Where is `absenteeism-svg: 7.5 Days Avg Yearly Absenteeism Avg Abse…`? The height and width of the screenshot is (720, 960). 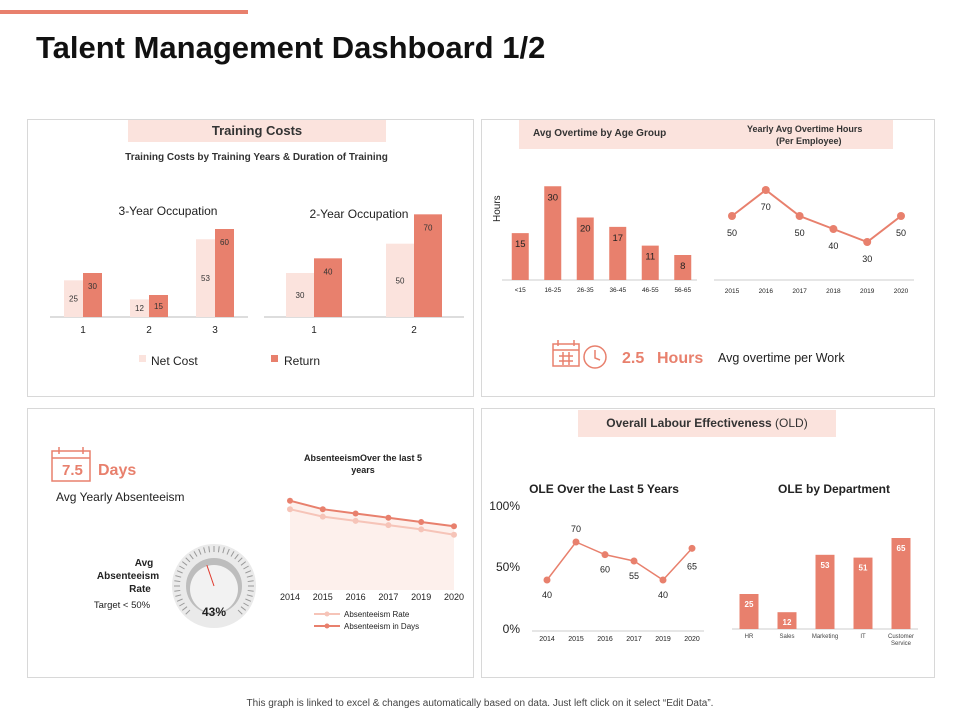
absenteeism-svg: 7.5 Days Avg Yearly Absenteeism Avg Abse… is located at coordinates (257, 539).